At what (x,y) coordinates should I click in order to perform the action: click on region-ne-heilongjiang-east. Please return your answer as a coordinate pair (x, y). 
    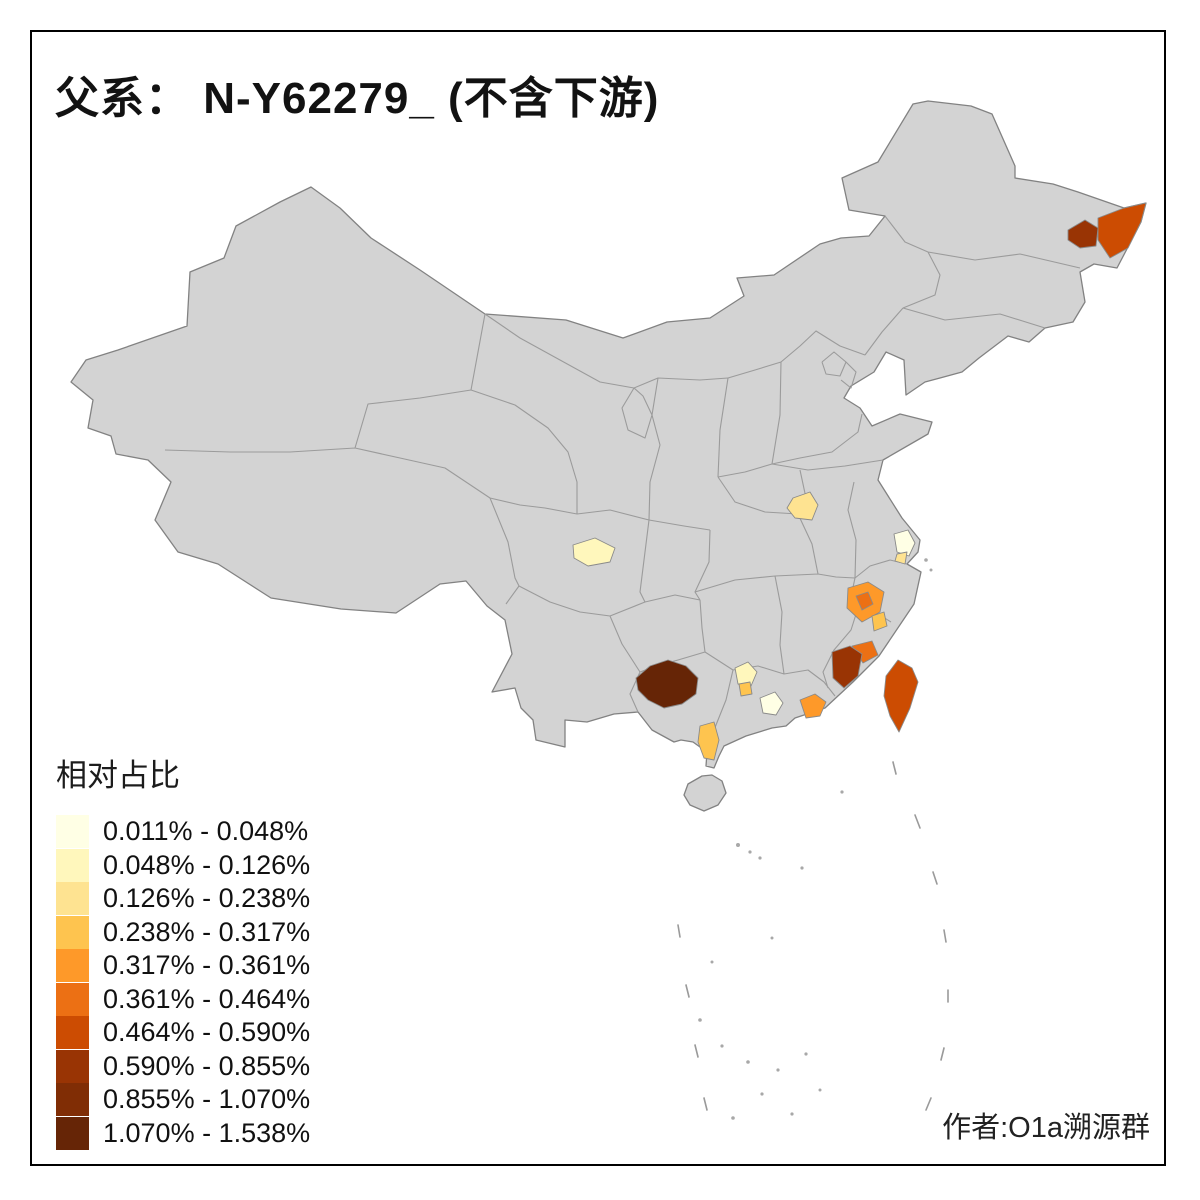
    Looking at the image, I should click on (1122, 230).